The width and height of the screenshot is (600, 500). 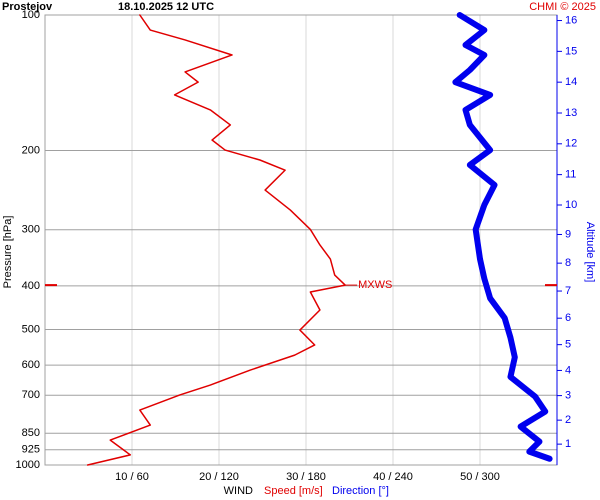 I want to click on y2-tick-label: 14, so click(x=571, y=82).